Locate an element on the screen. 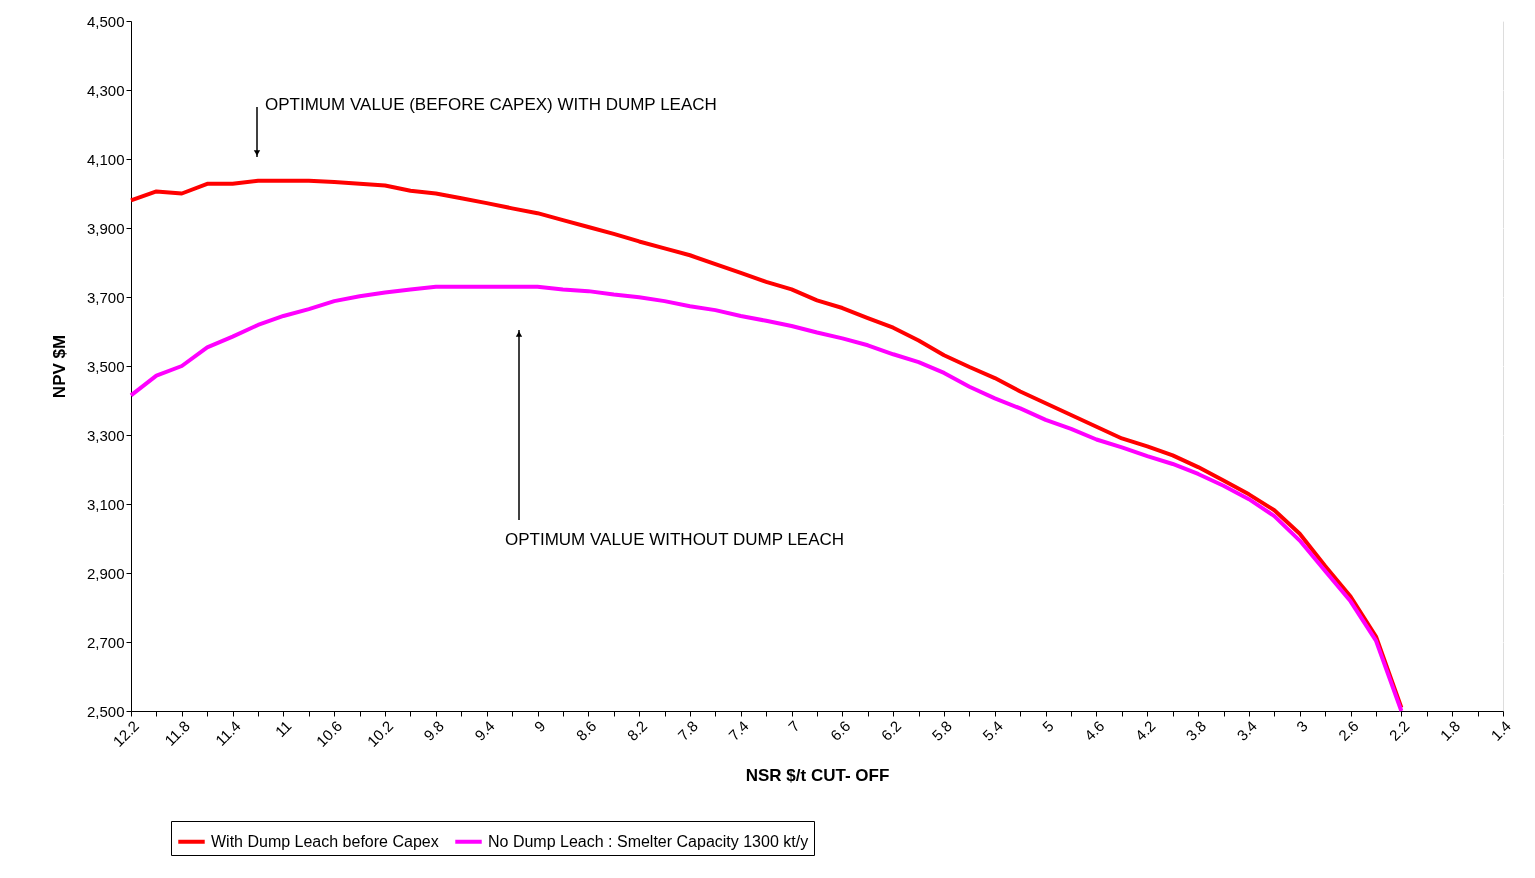  y-tick-label: 2,900 is located at coordinates (105, 573).